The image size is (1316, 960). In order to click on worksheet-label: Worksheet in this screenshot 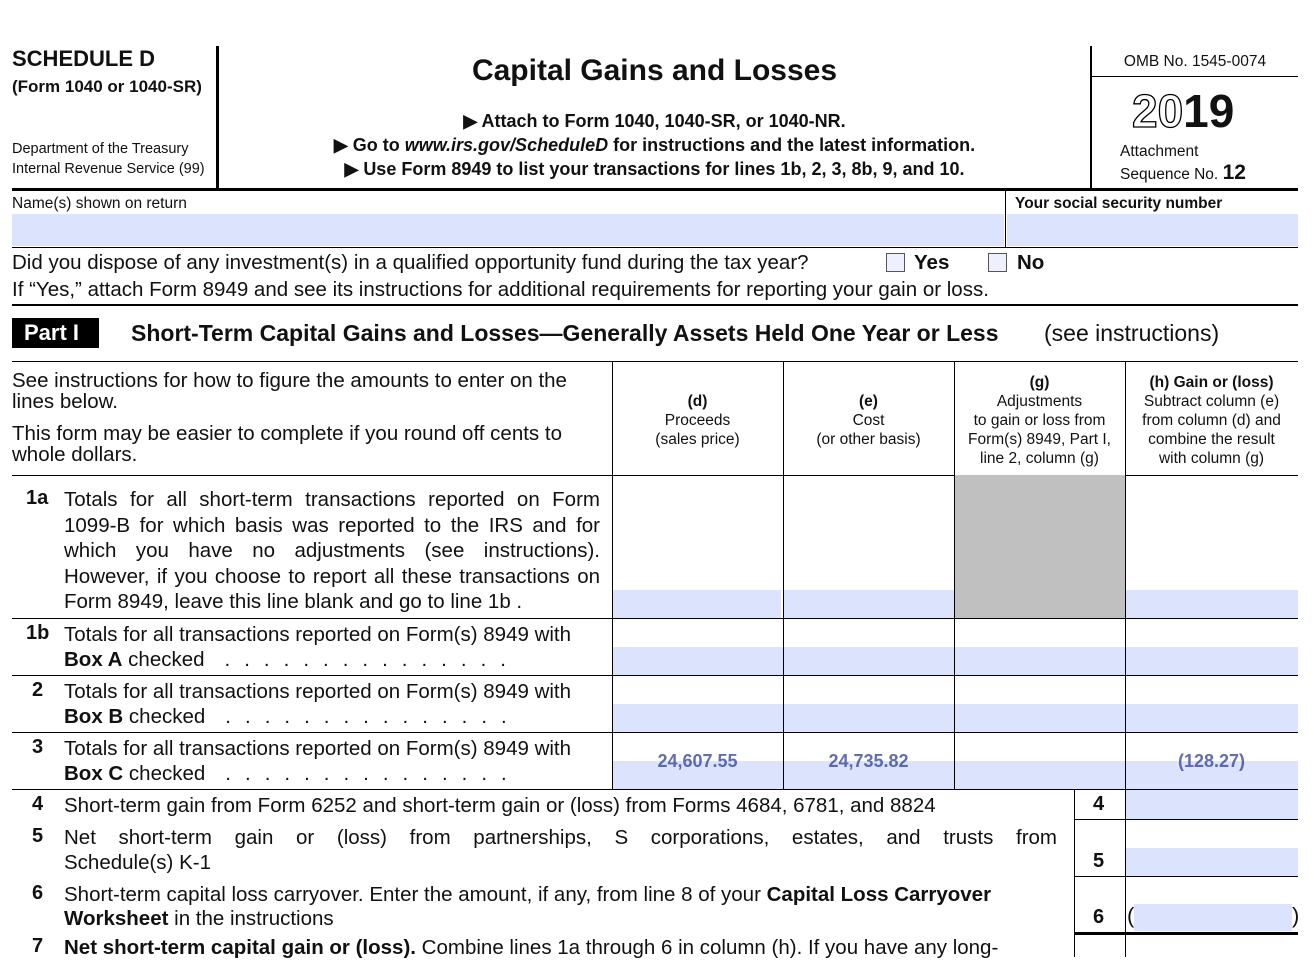, I will do `click(116, 918)`.